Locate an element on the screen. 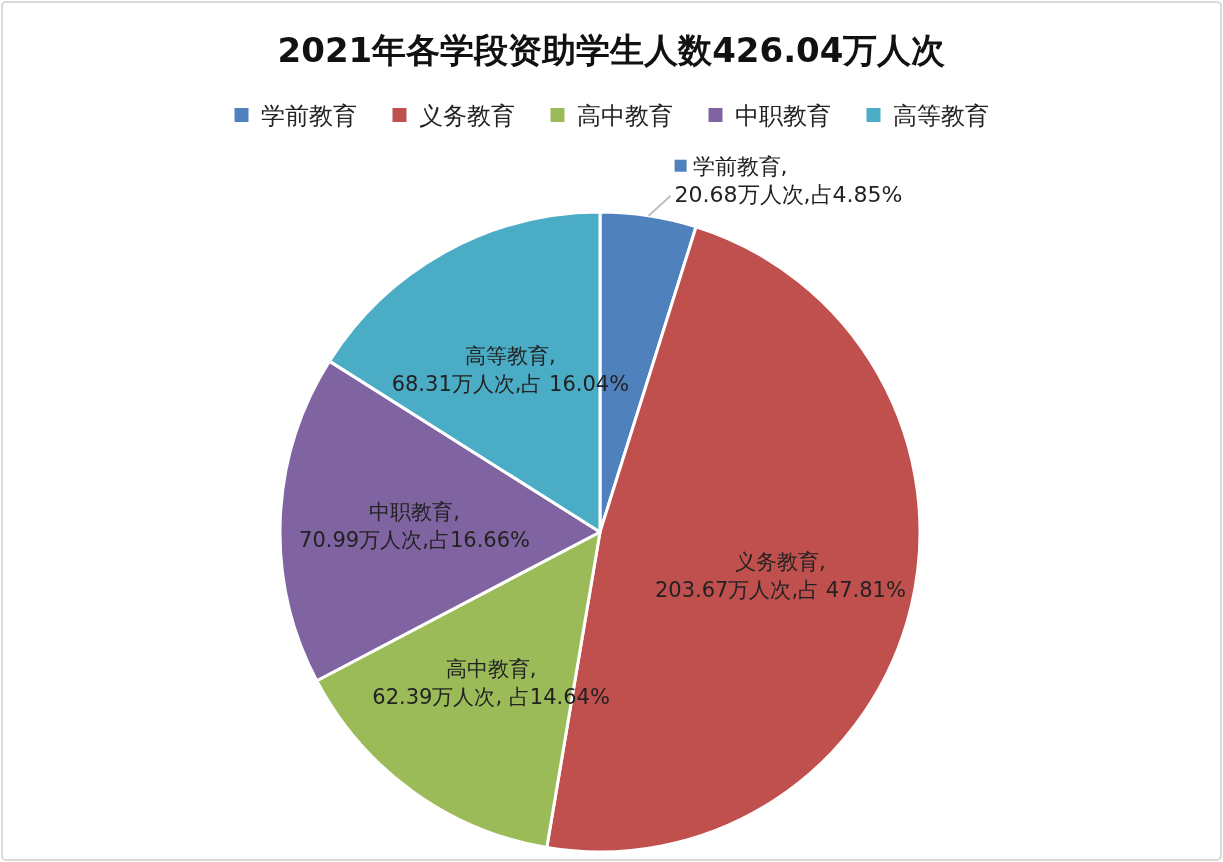 Image resolution: width=1223 pixels, height=862 pixels. data-label: 义务教育,203.67万人次,占 47.81% is located at coordinates (780, 576).